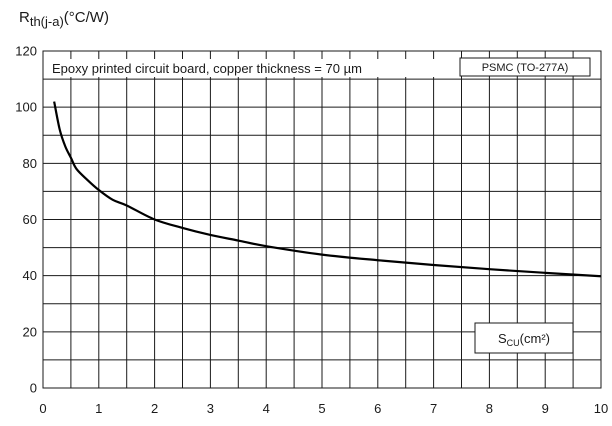 The image size is (612, 426). Describe the element at coordinates (601, 408) in the screenshot. I see `x-tick-label: 10` at that location.